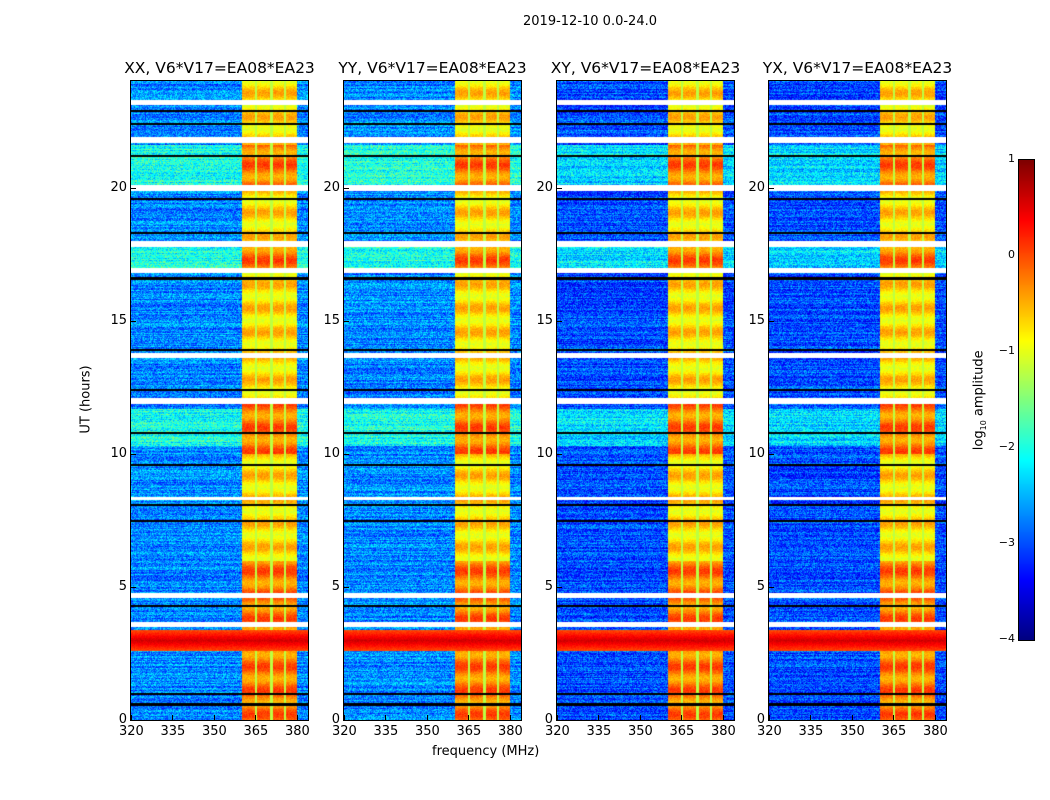 Image resolution: width=1050 pixels, height=800 pixels. I want to click on heatmap-panel-yx, so click(857, 400).